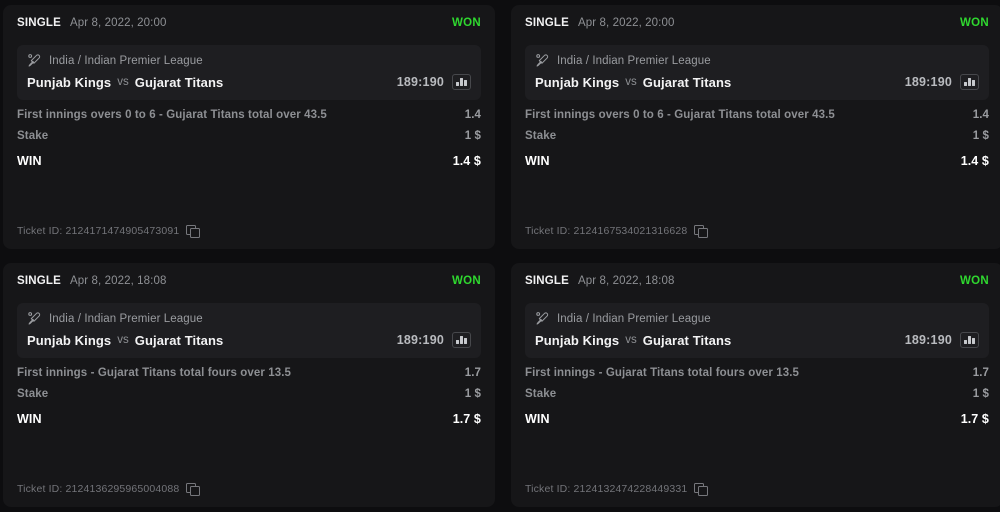 Image resolution: width=1000 pixels, height=512 pixels. What do you see at coordinates (626, 23) in the screenshot?
I see `bet-date-label: Apr 8, 2022, 20:00` at bounding box center [626, 23].